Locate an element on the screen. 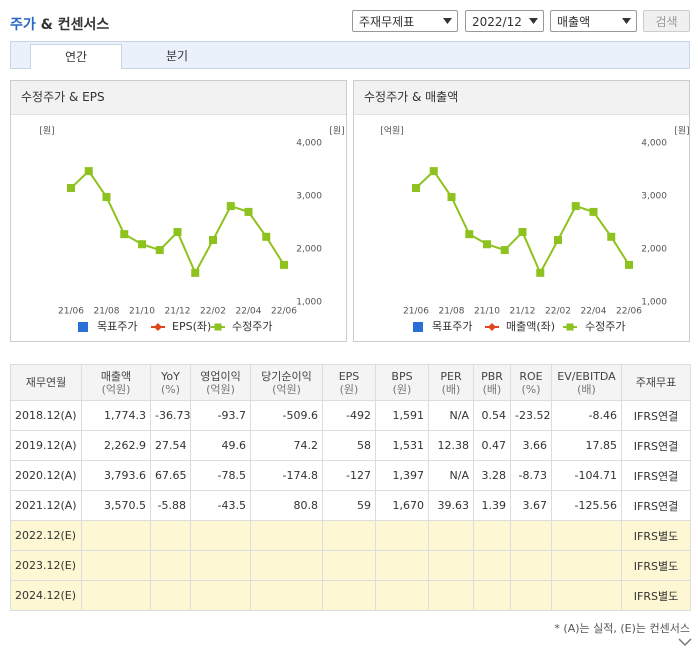 This screenshot has width=698, height=657. select: 2022/12 is located at coordinates (504, 21).